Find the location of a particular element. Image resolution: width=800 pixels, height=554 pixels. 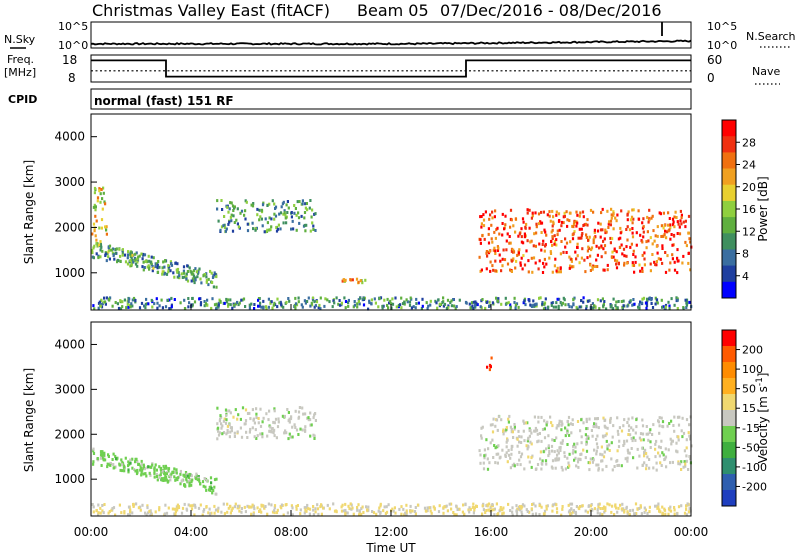

power-colorbar-tick-label: 8 is located at coordinates (745, 254).